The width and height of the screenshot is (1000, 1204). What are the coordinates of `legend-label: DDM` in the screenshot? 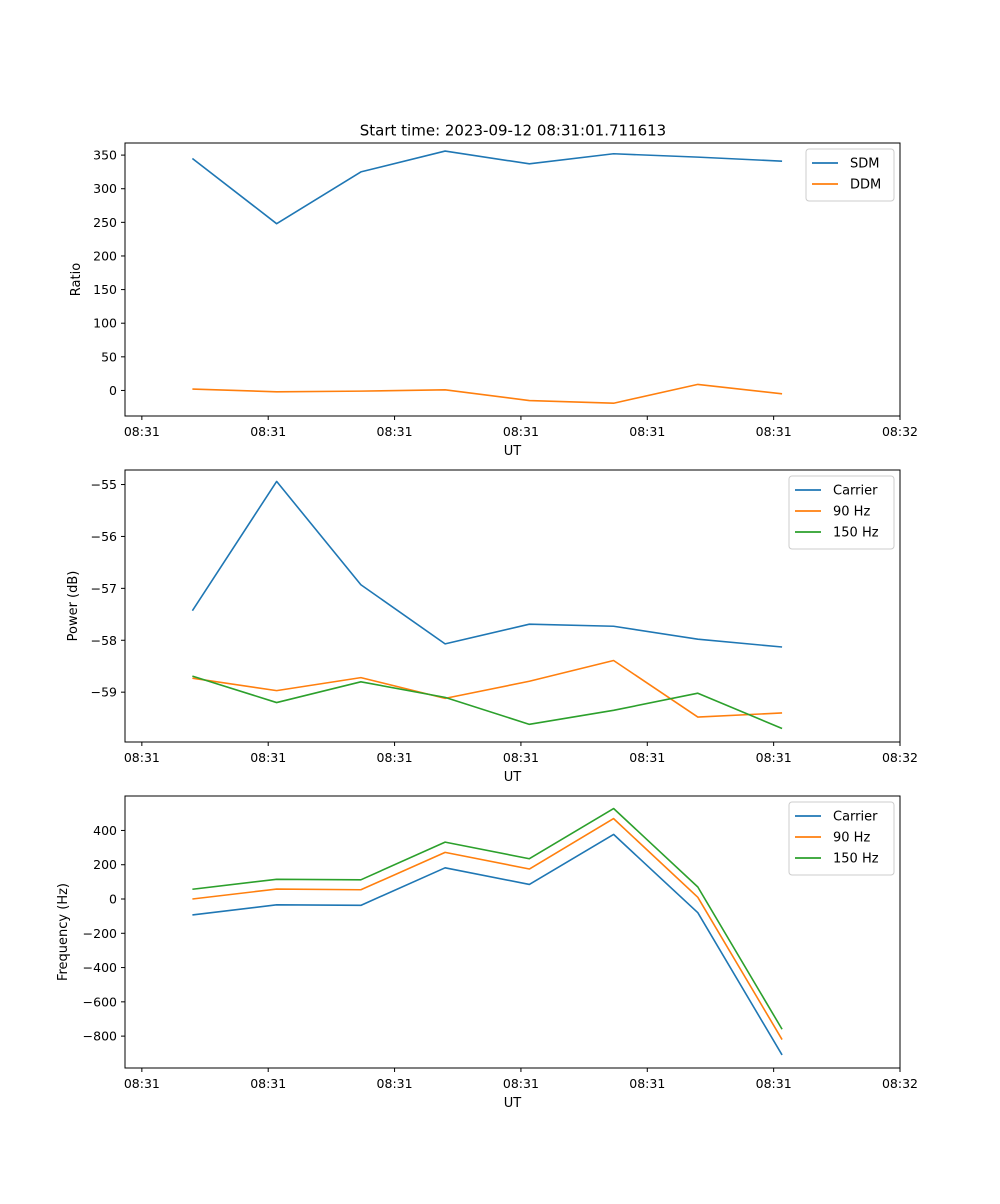 It's located at (865, 185).